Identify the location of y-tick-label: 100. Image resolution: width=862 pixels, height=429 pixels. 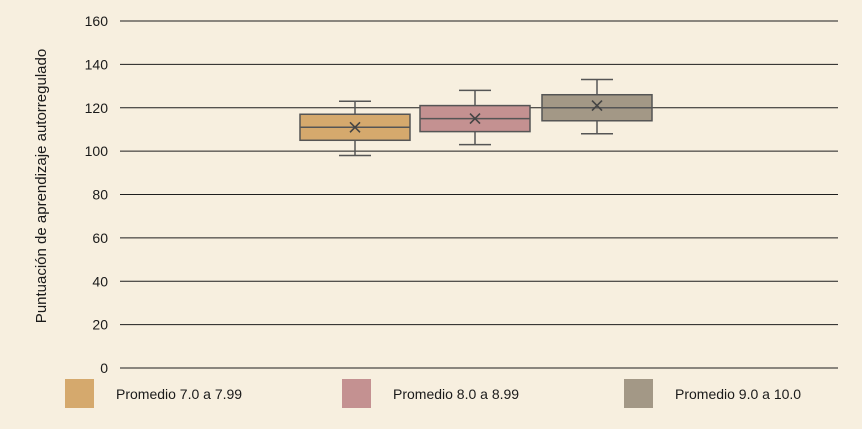
(97, 151).